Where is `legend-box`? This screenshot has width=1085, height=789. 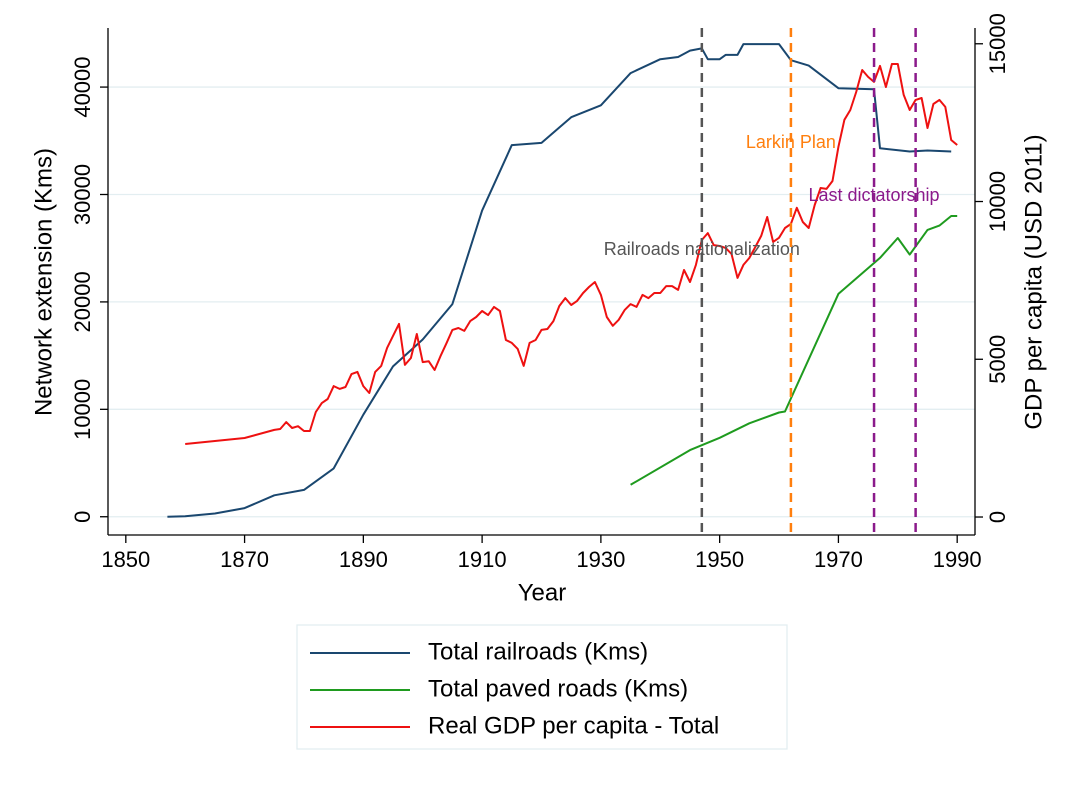
legend-box is located at coordinates (542, 687).